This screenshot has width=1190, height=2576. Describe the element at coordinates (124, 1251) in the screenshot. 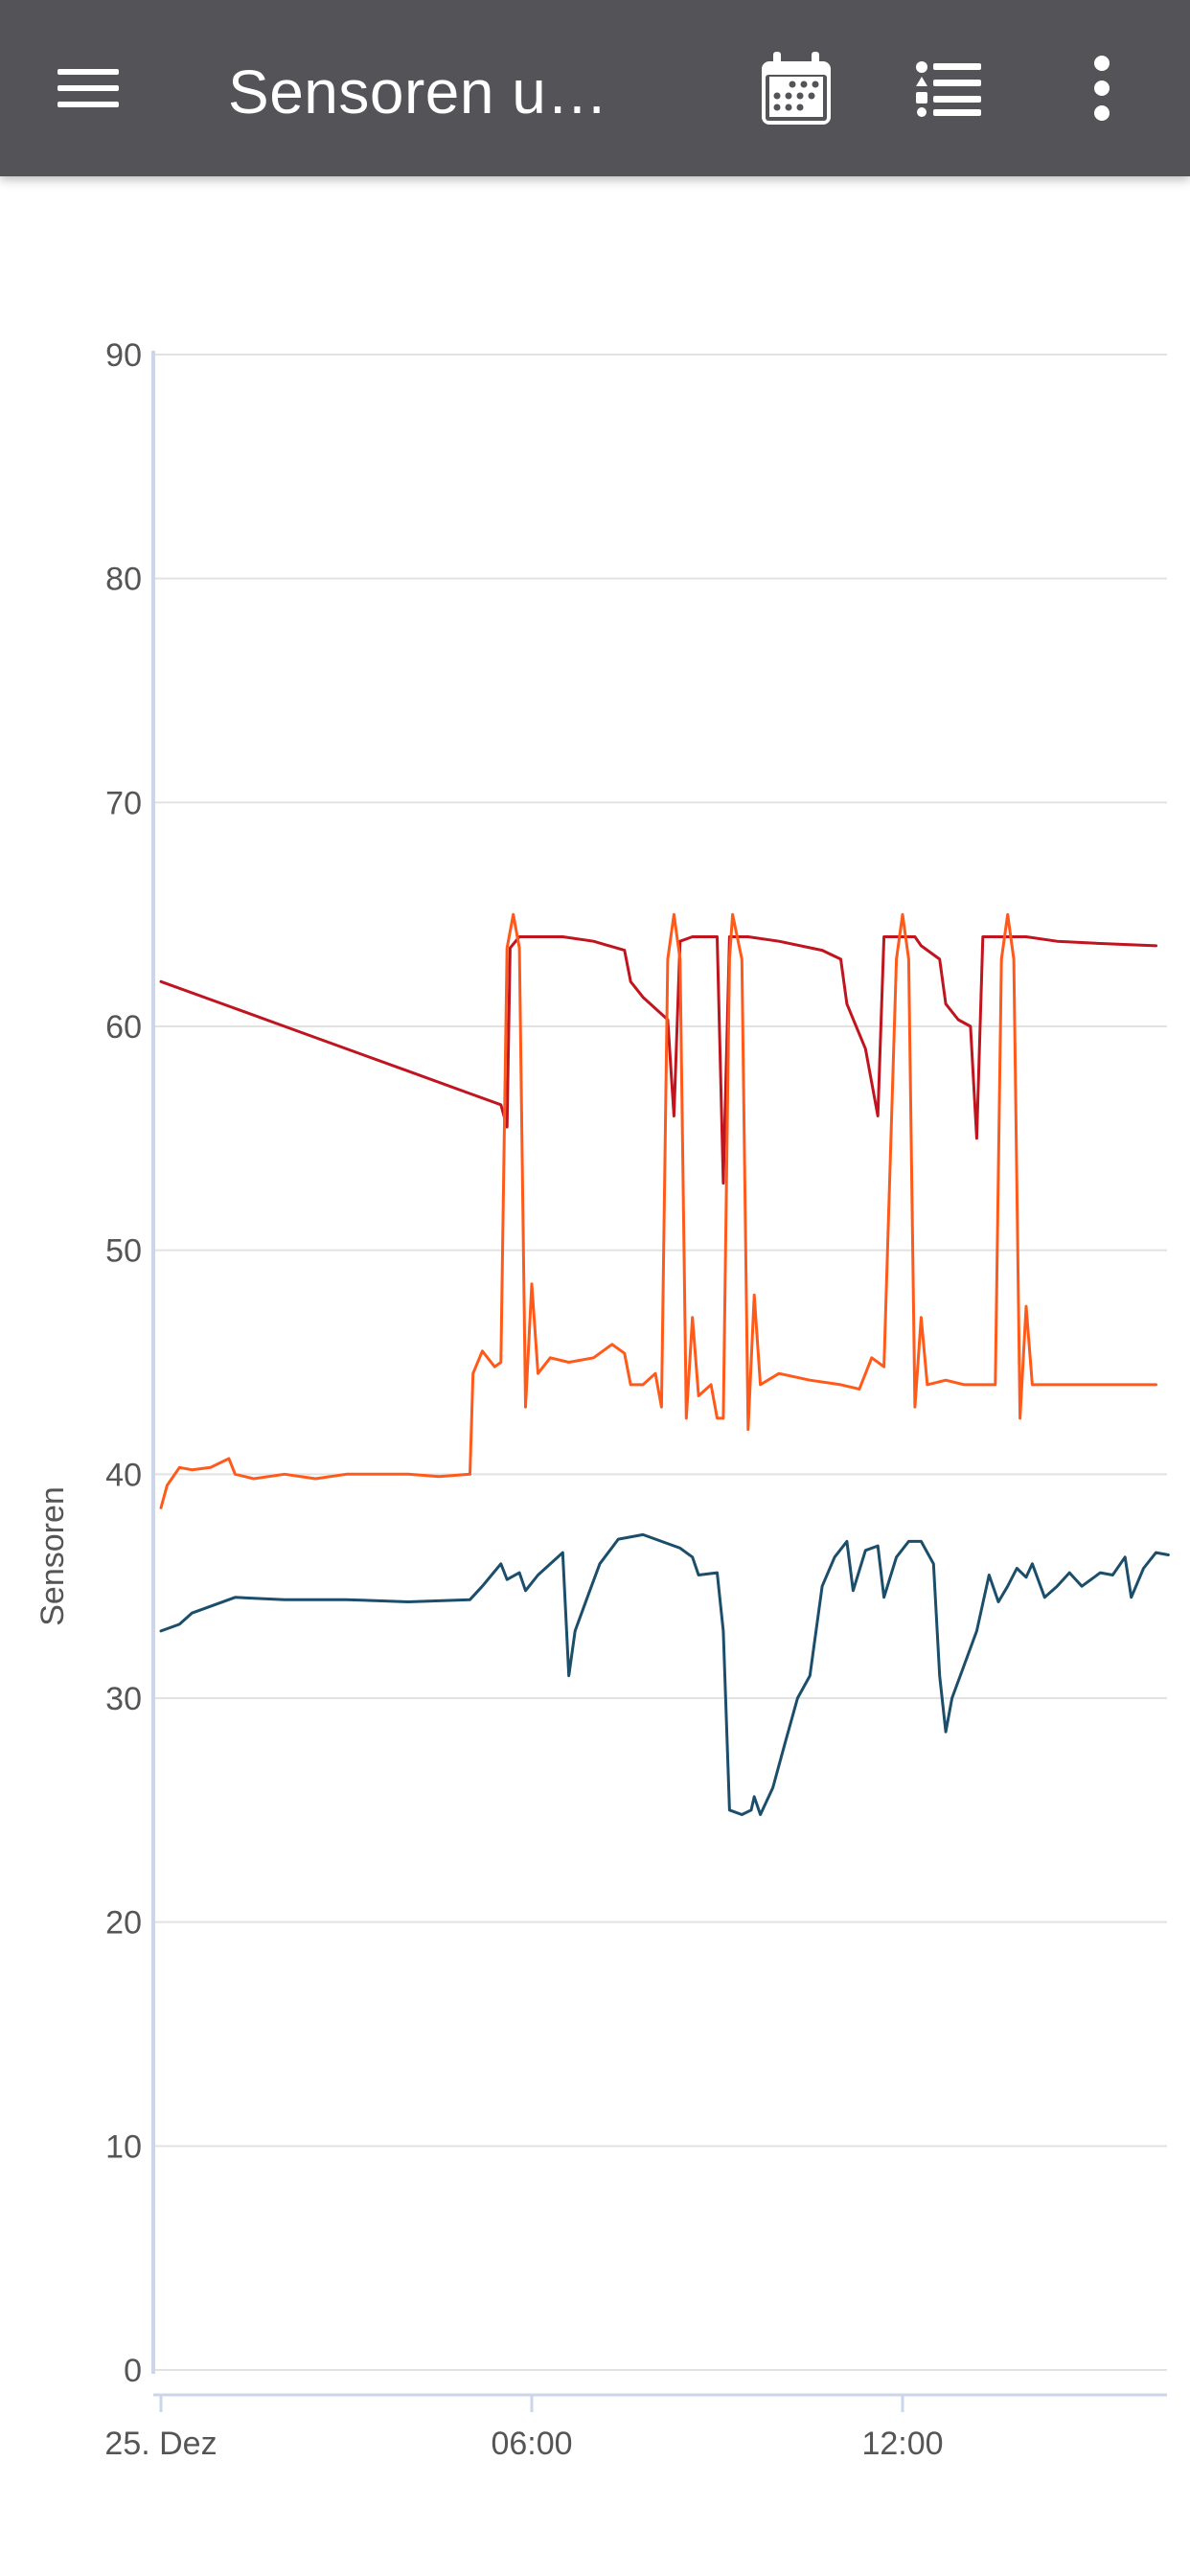

I see `y-tick-label: 50` at that location.